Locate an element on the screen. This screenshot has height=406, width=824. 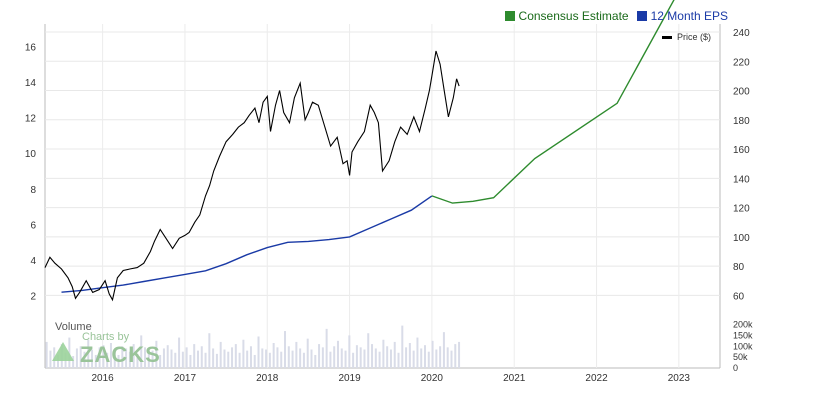
x-tick-label: 2017 is located at coordinates (185, 378).